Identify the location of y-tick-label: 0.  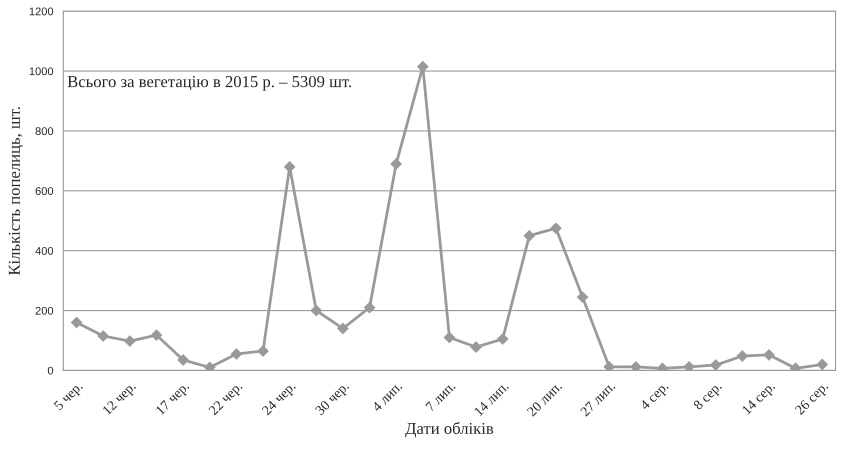
(51, 370).